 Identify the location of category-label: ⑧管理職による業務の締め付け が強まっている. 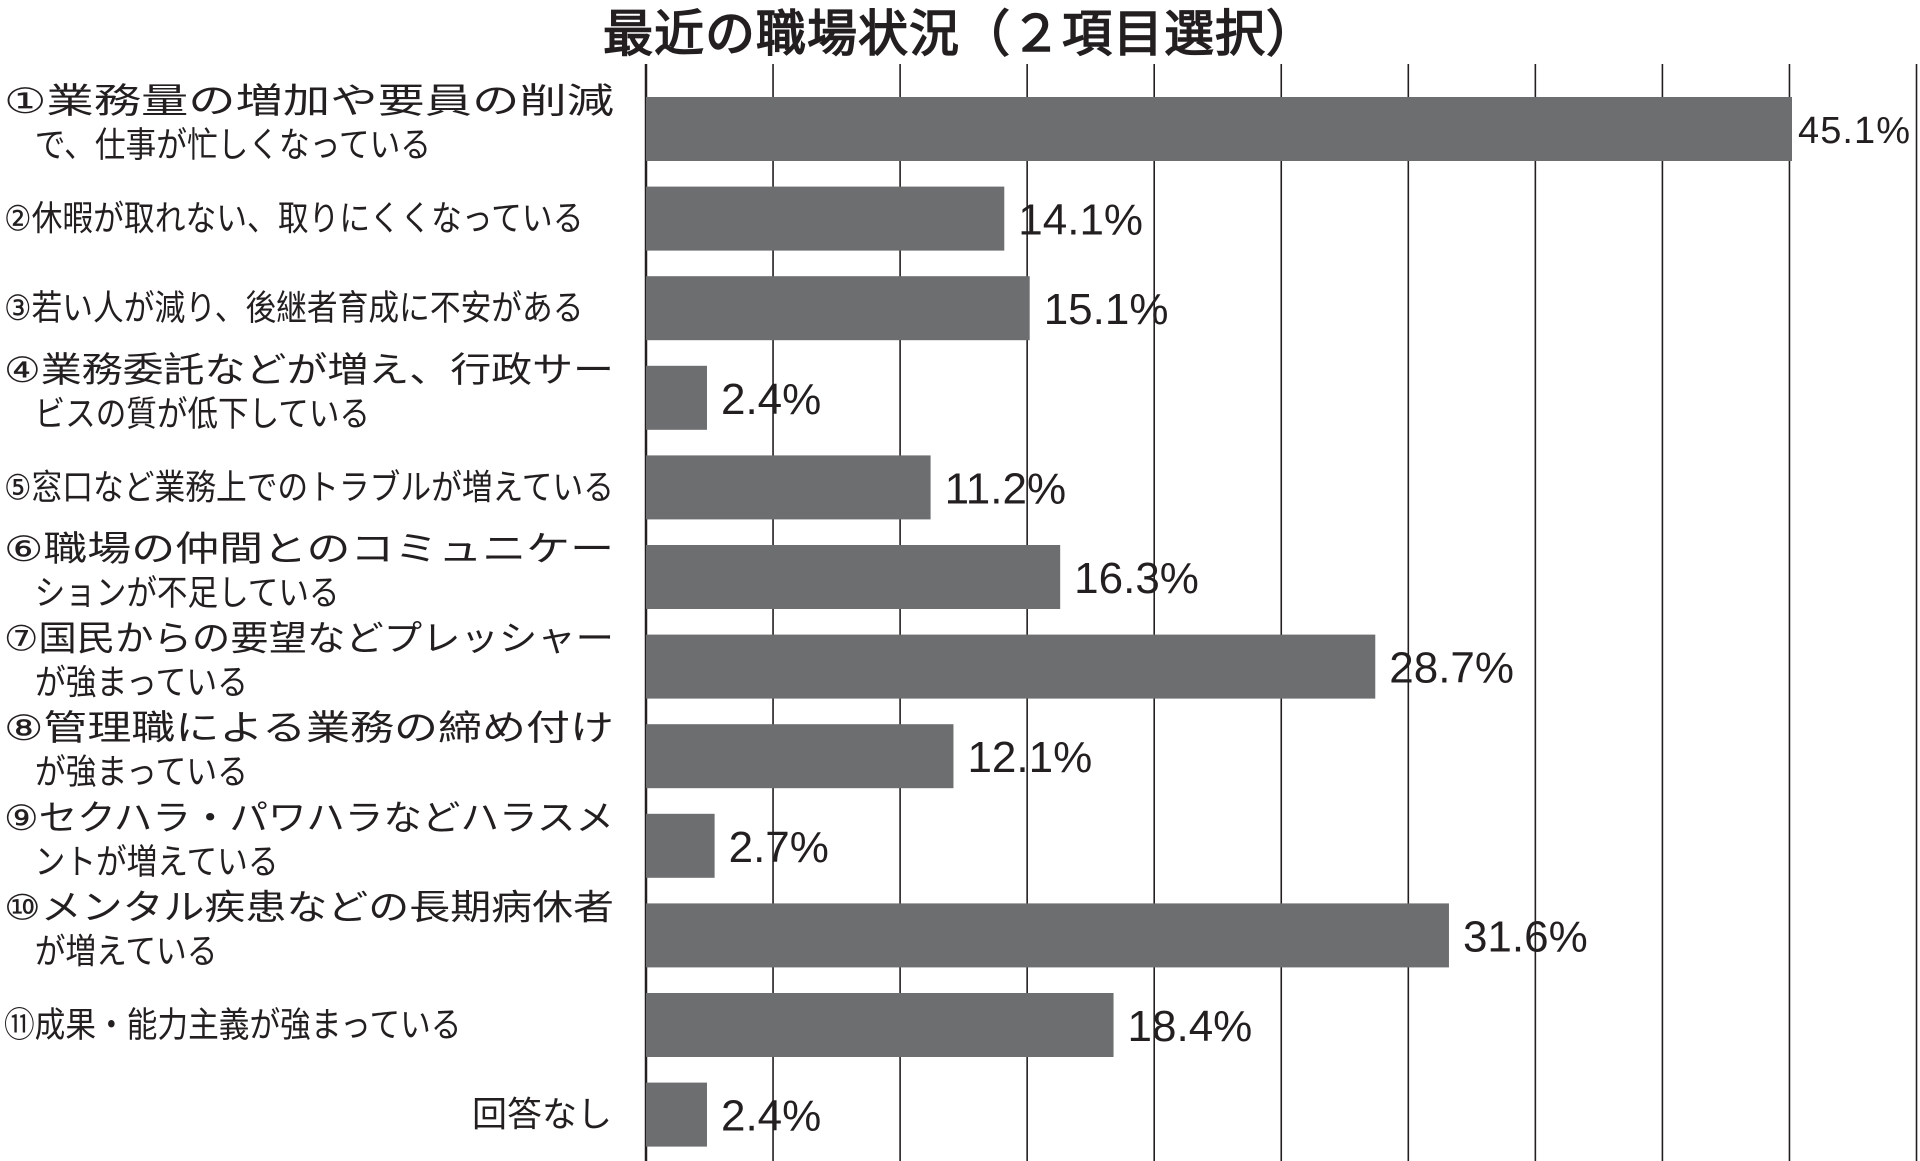
(309, 751).